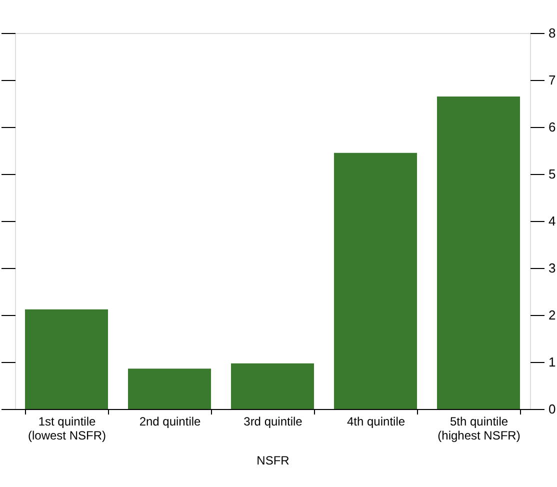 The image size is (557, 487). What do you see at coordinates (552, 174) in the screenshot?
I see `y2-tick-label: 5` at bounding box center [552, 174].